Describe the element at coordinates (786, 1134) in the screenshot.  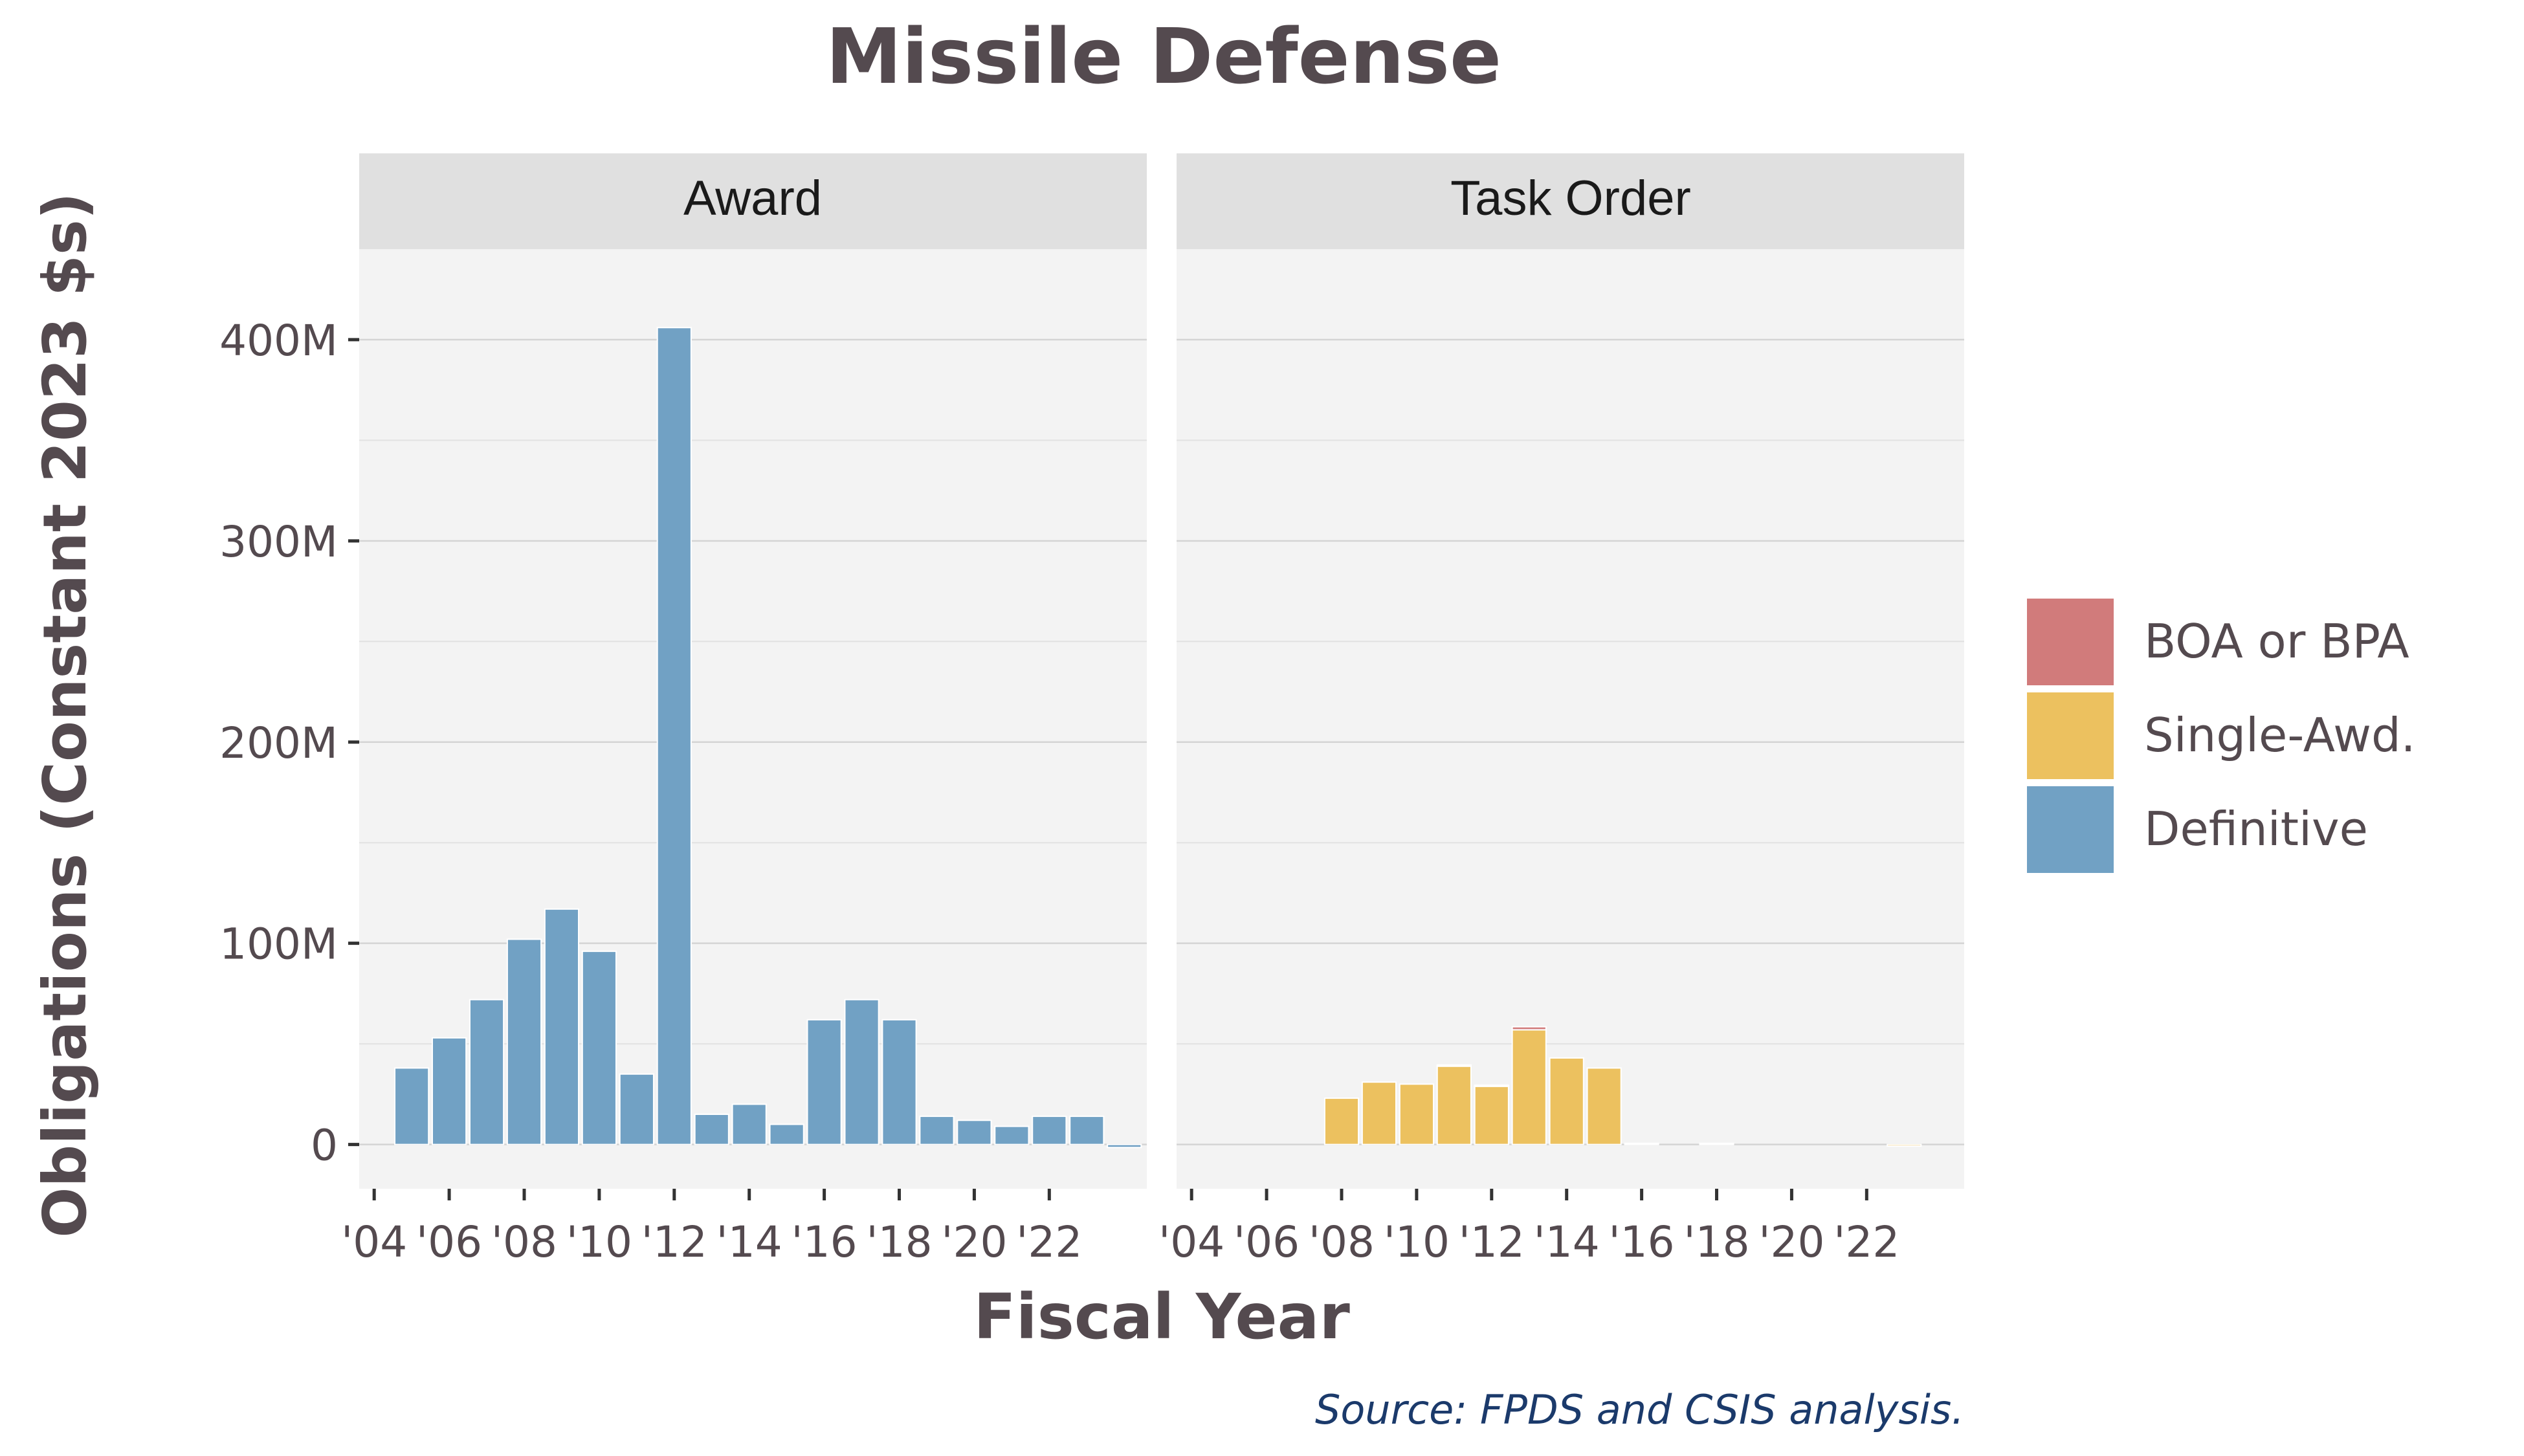
I see `bar-award-definitive-2015` at that location.